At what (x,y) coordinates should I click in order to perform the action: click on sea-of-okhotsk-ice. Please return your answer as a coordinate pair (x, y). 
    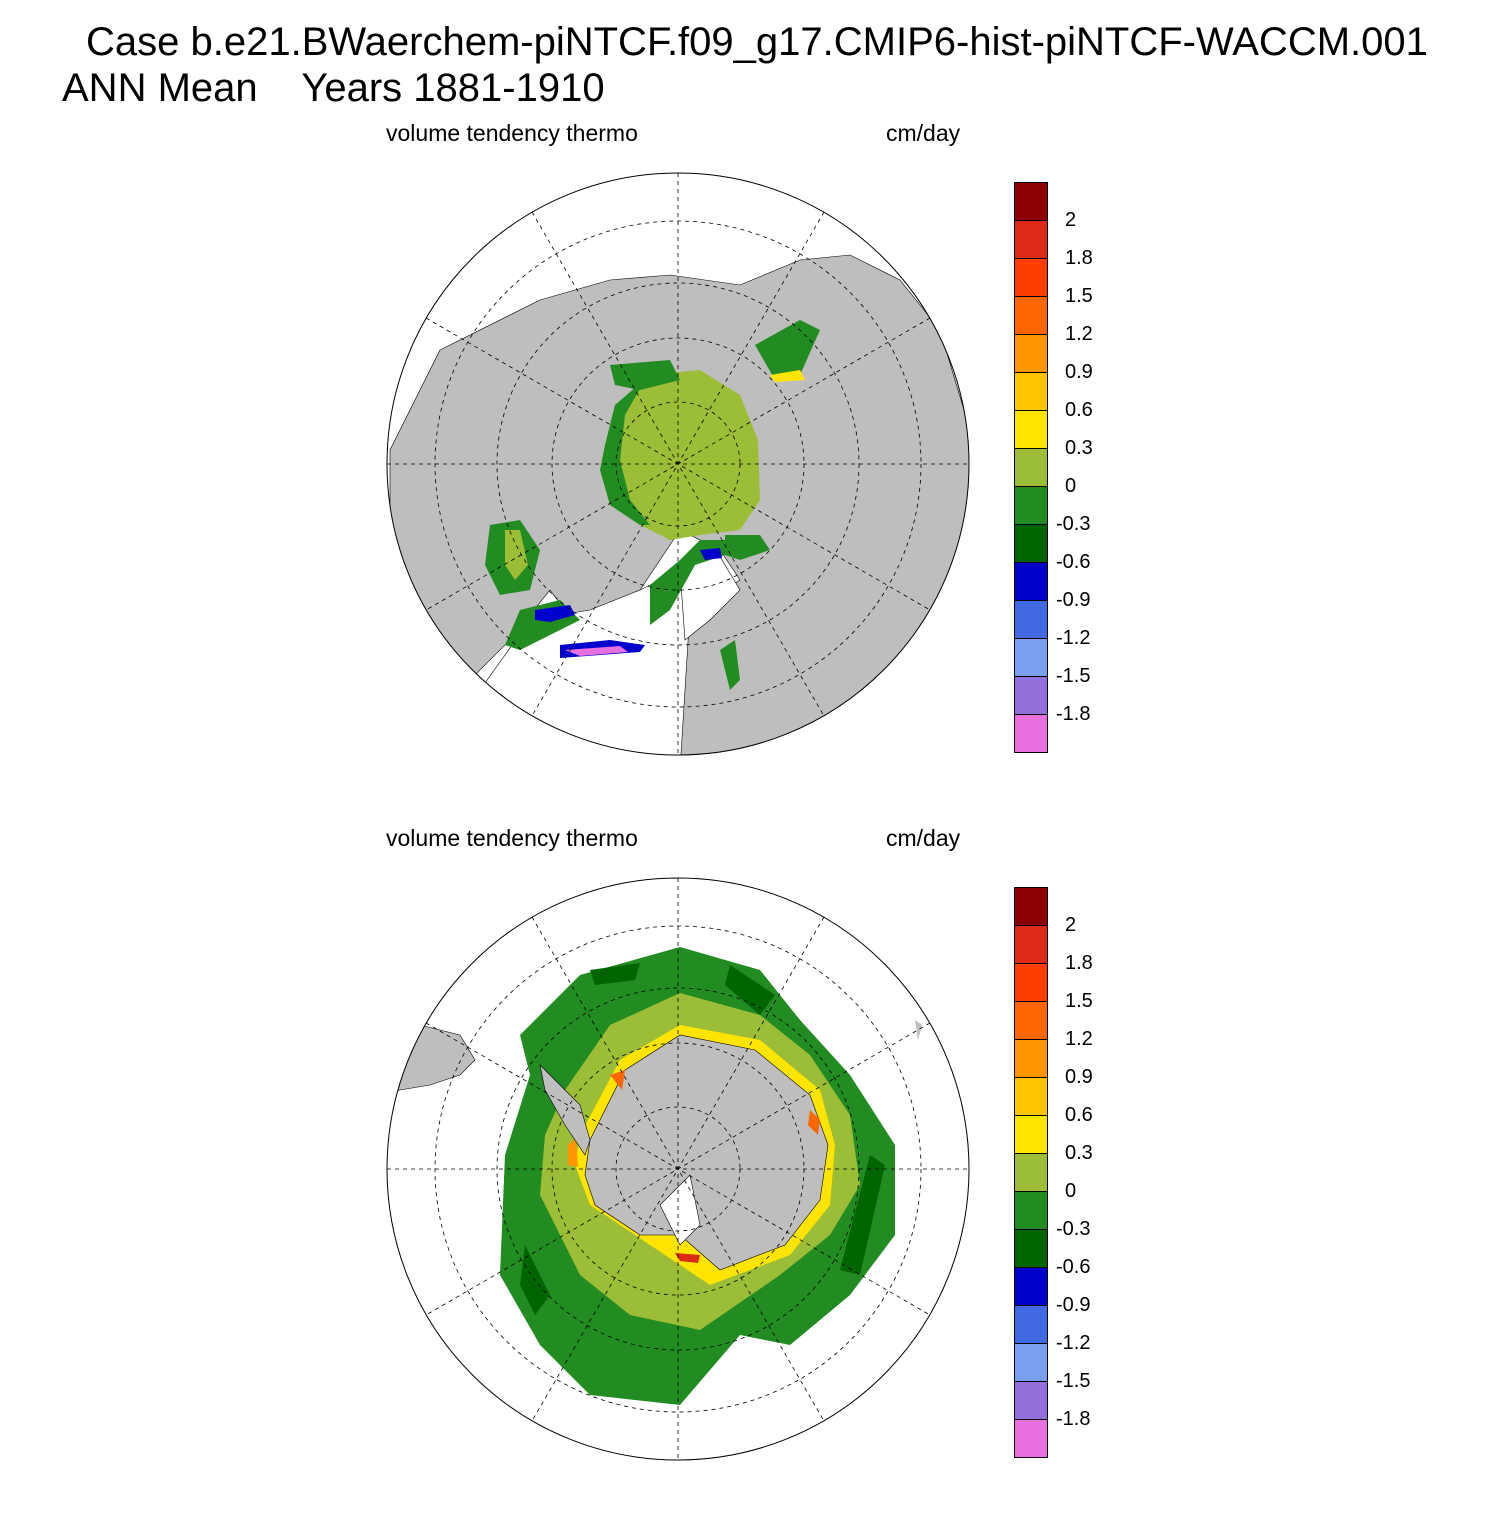
    Looking at the image, I should click on (787, 350).